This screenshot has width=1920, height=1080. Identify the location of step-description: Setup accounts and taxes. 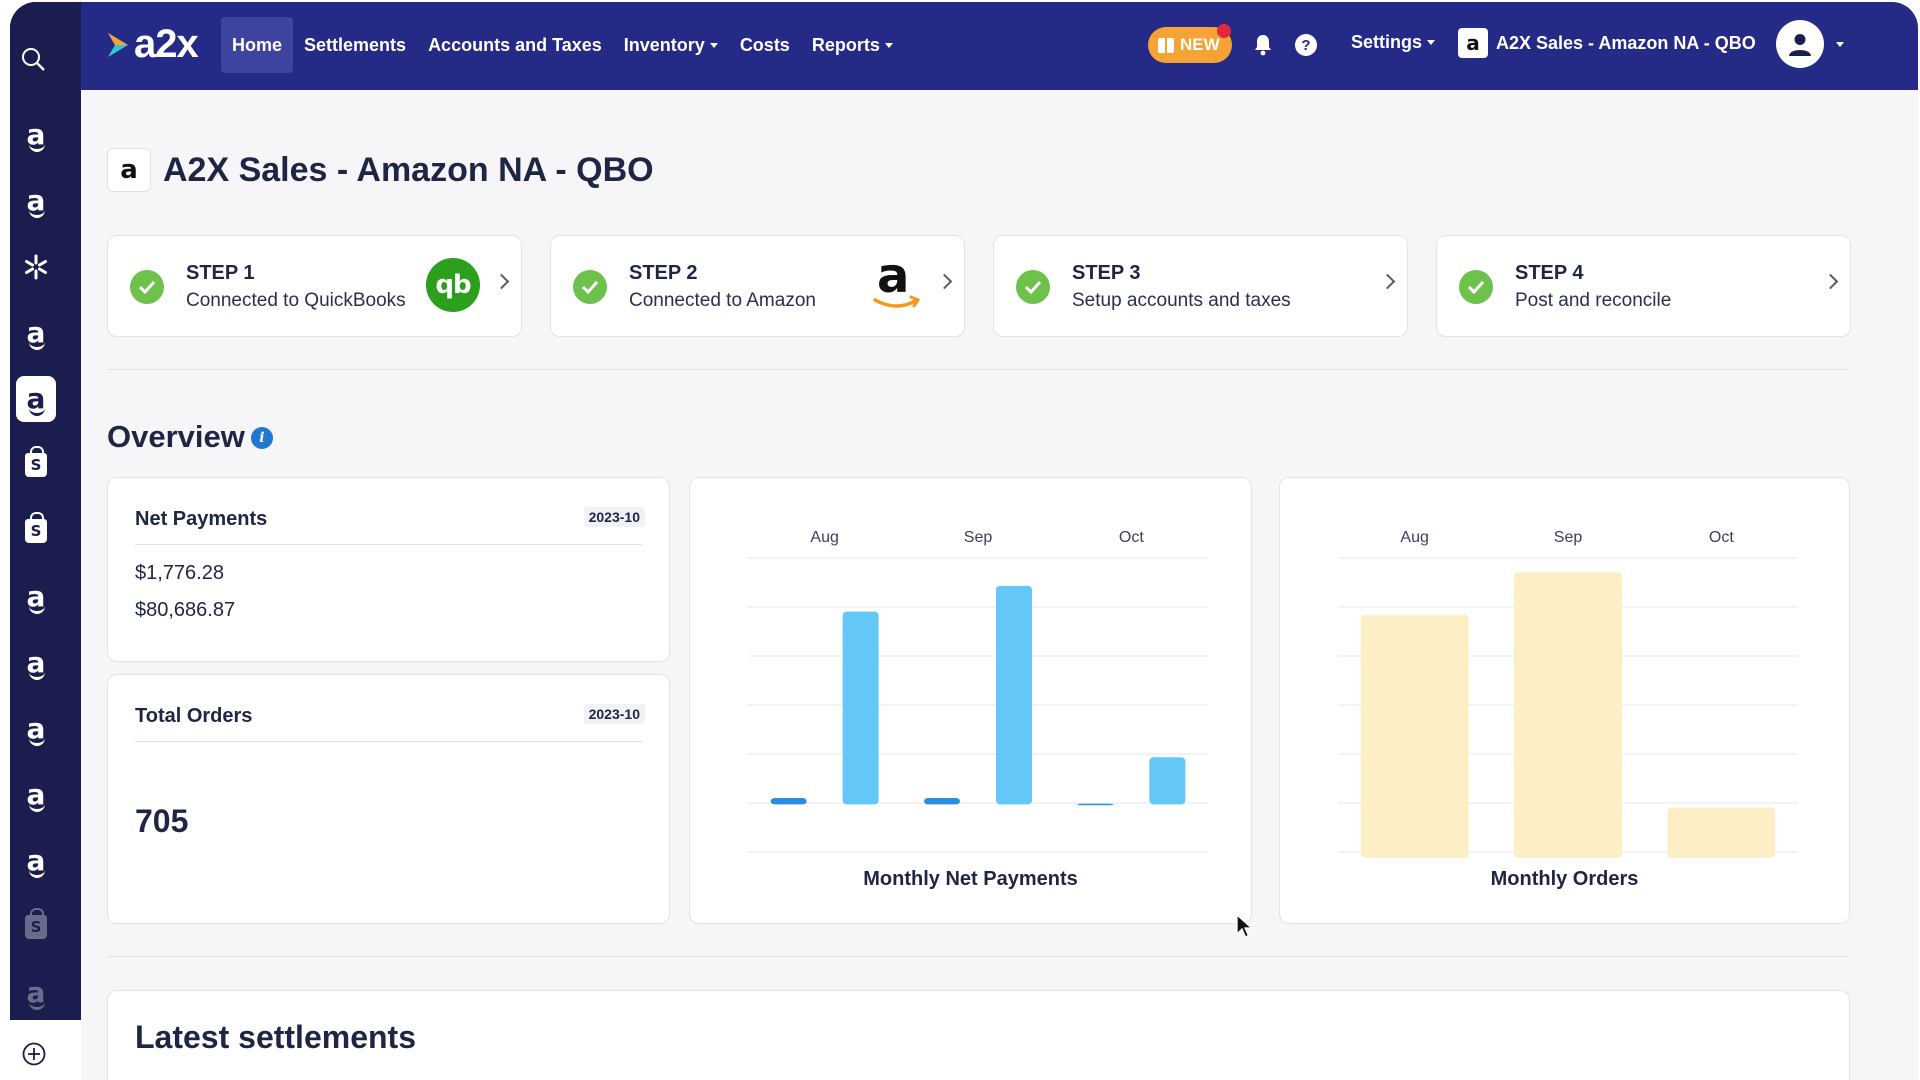
(1181, 300).